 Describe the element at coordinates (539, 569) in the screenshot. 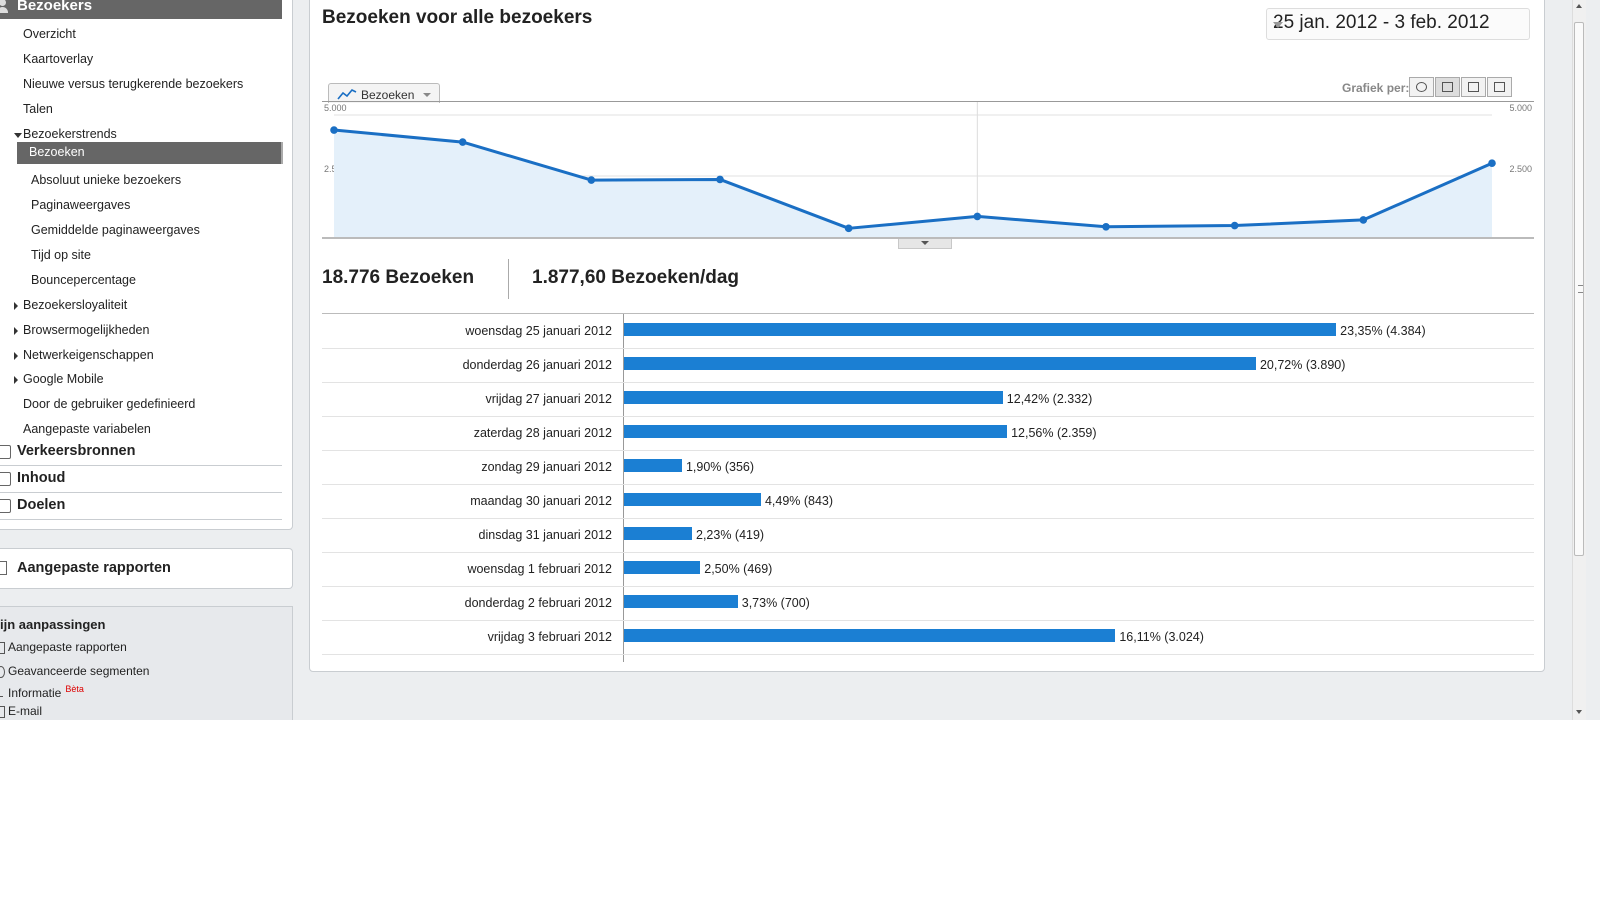

I see `row-date-label: woensdag 1 februari 2012` at that location.